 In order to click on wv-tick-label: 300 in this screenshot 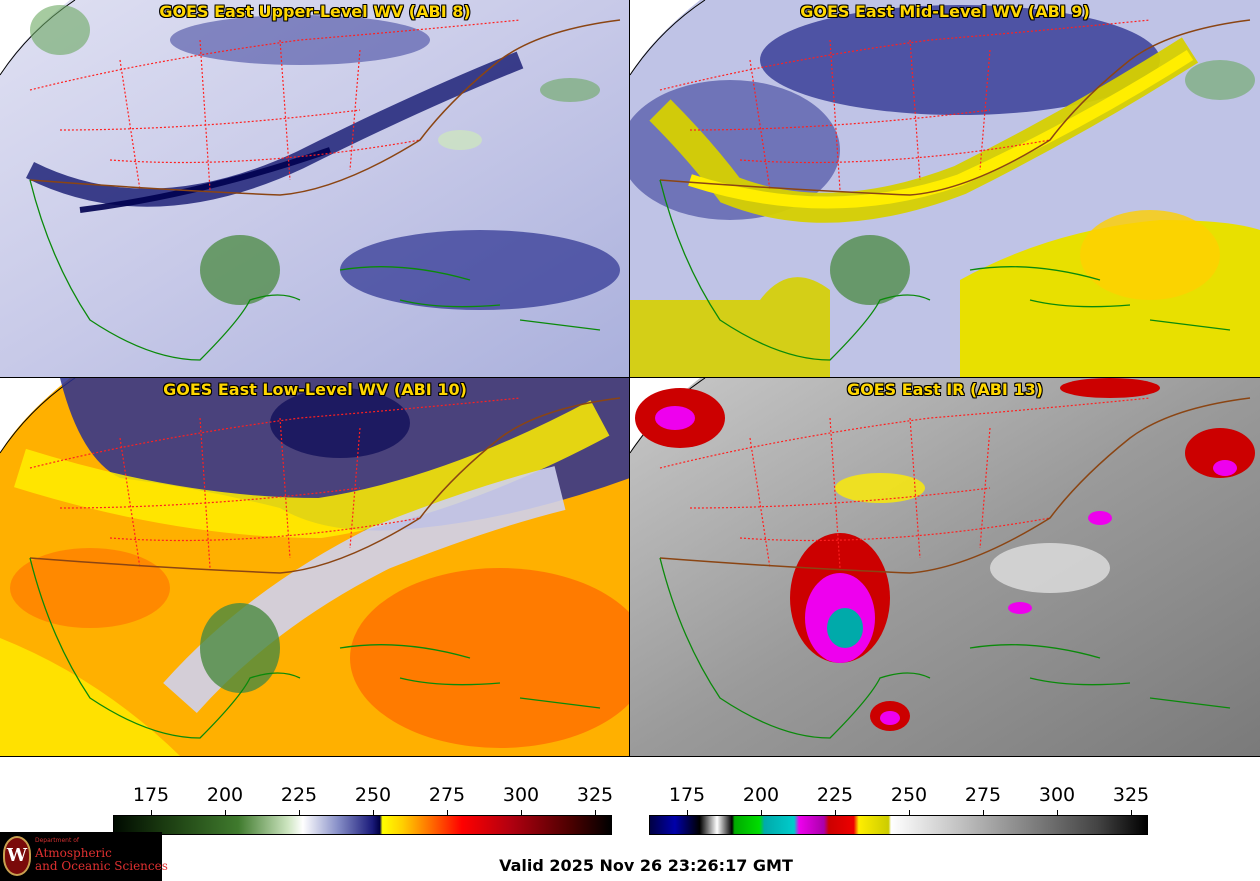, I will do `click(521, 795)`.